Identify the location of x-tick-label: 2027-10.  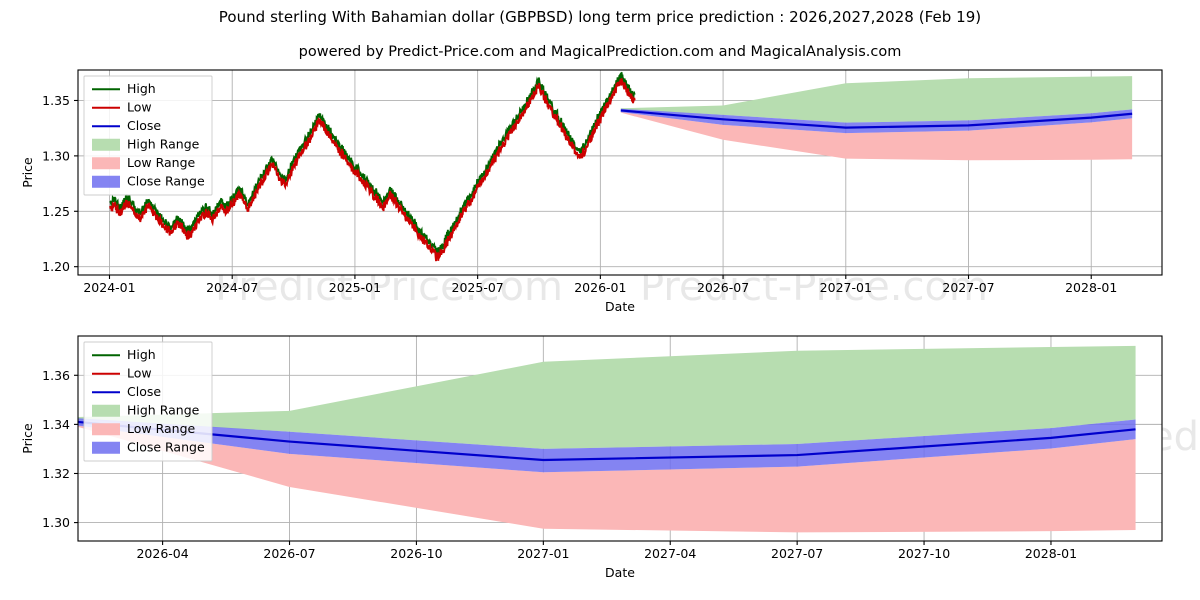
(924, 553).